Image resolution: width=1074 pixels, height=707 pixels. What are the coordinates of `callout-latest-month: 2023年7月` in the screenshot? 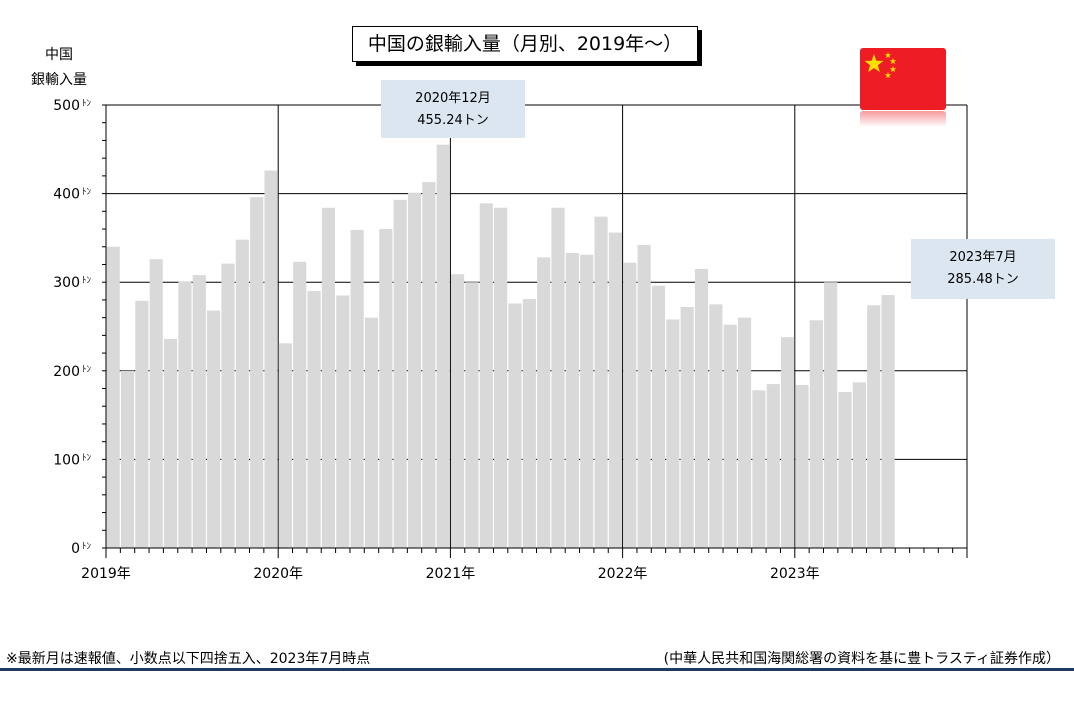 It's located at (983, 257).